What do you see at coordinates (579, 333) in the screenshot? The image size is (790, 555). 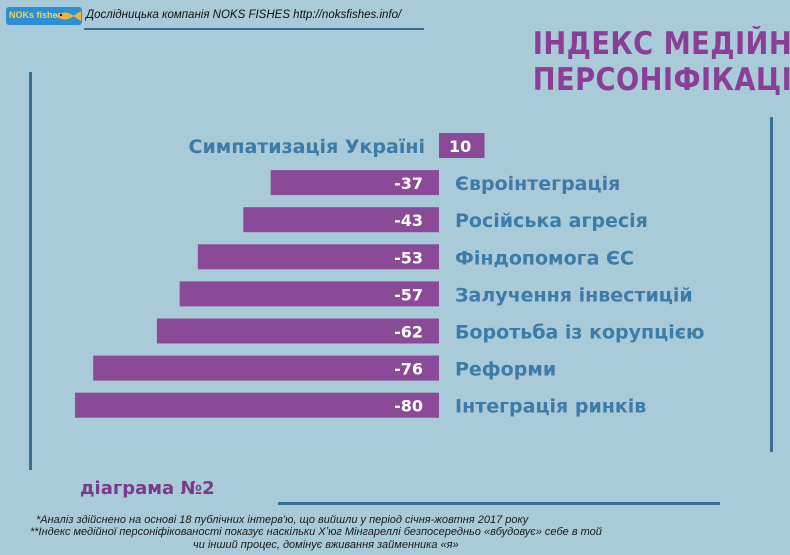 I see `category-label-6: Боротьба із корупцією` at bounding box center [579, 333].